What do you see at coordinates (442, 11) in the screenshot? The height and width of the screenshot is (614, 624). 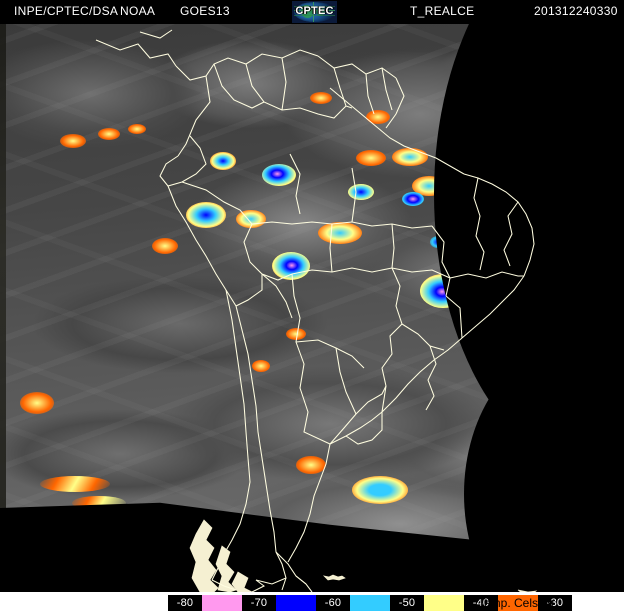 I see `header-product-label: T_REALCE` at bounding box center [442, 11].